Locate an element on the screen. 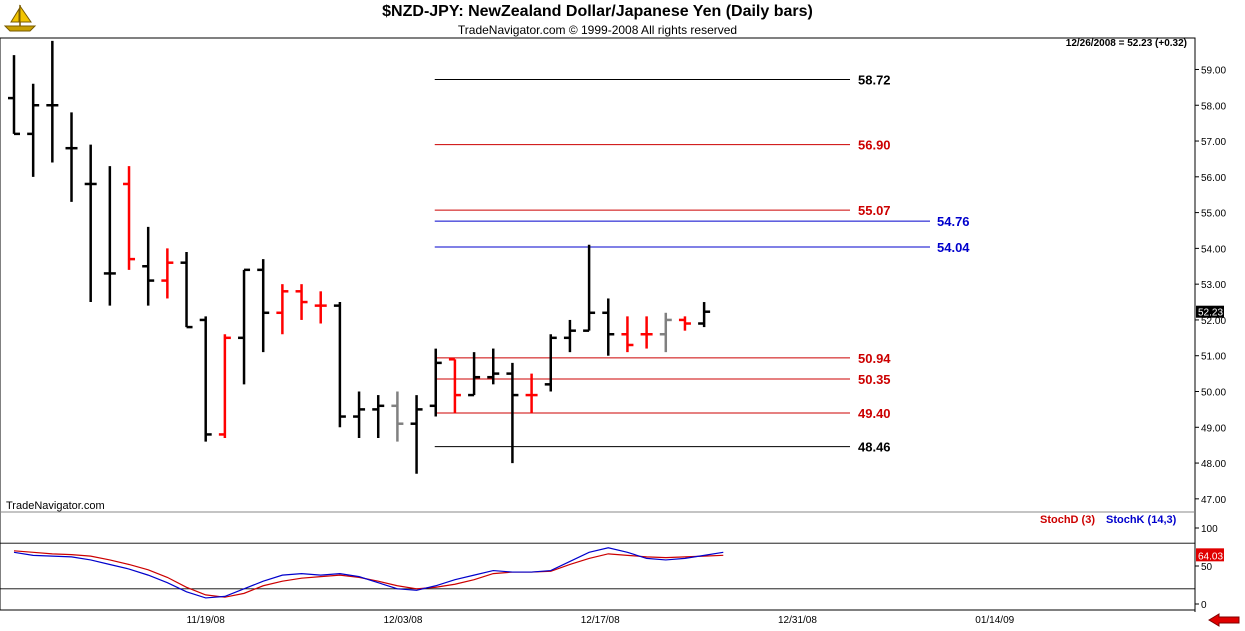  legend-stoch-d: StochD (3) is located at coordinates (1067, 520).